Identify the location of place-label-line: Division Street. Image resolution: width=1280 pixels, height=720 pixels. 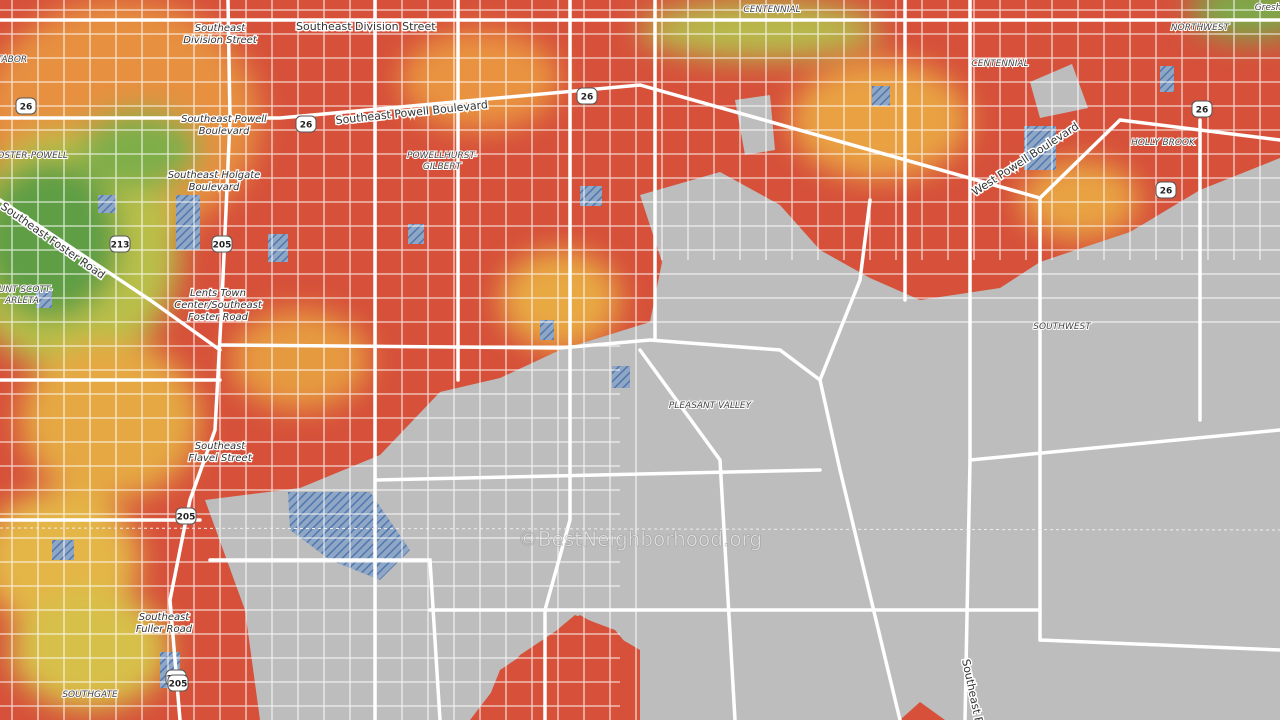
(220, 40).